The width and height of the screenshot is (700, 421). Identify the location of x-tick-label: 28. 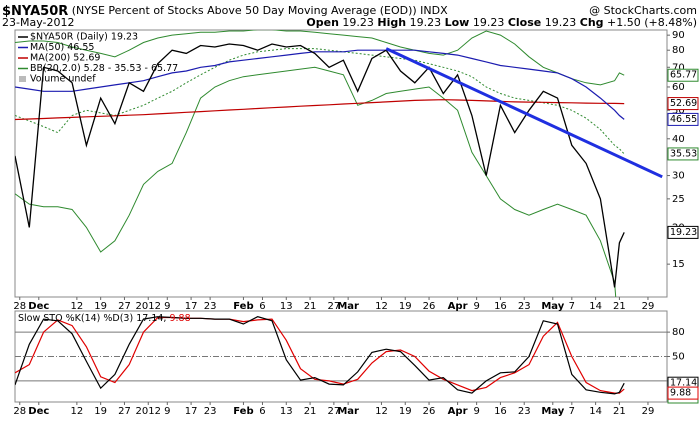
(19, 411).